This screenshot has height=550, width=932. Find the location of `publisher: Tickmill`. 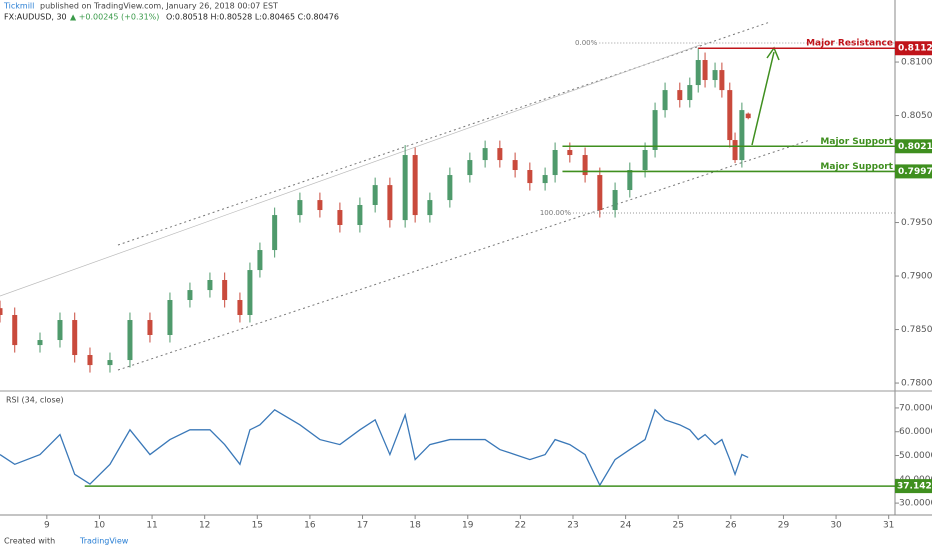

publisher: Tickmill is located at coordinates (18, 6).